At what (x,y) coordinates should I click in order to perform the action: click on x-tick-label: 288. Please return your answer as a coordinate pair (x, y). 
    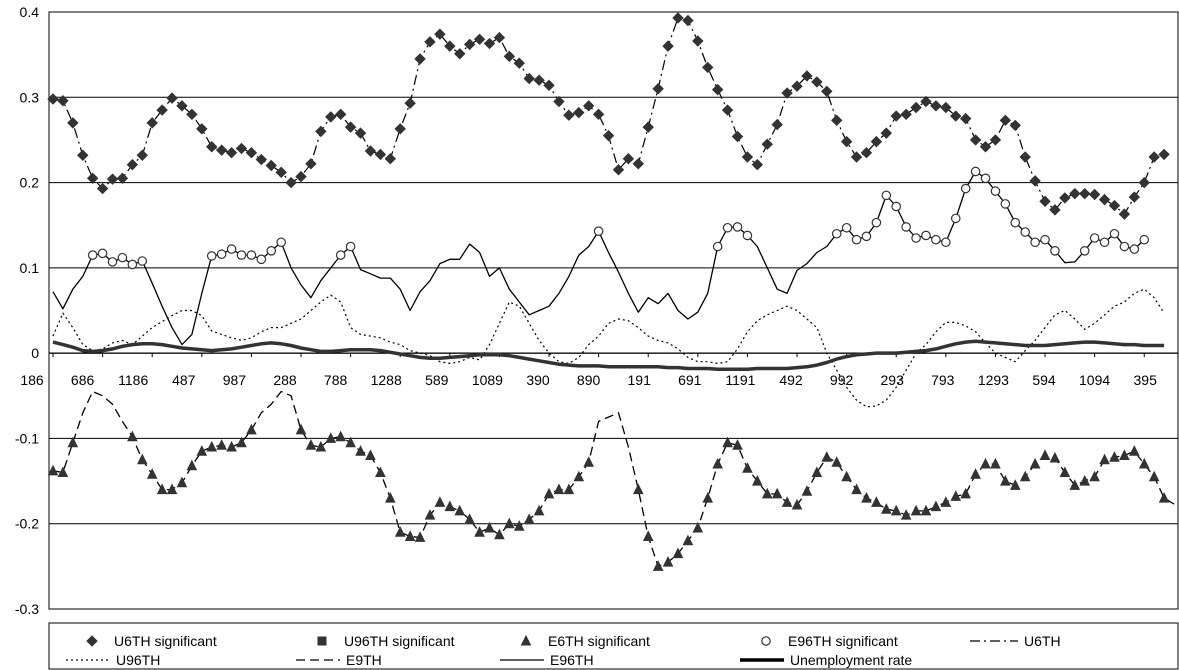
    Looking at the image, I should click on (285, 380).